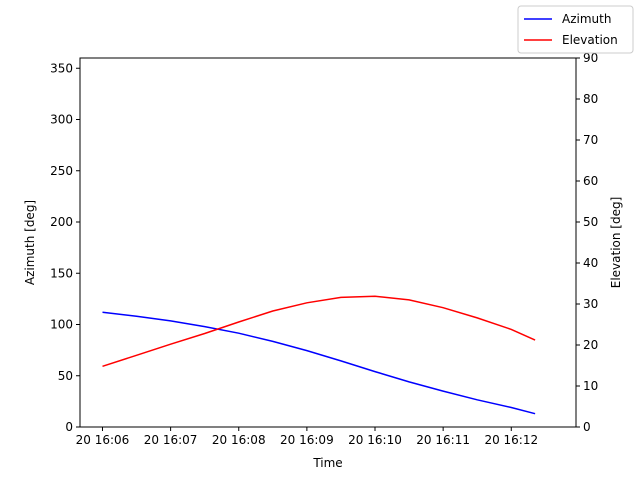  Describe the element at coordinates (590, 181) in the screenshot. I see `y-right-tick-label: 60` at that location.